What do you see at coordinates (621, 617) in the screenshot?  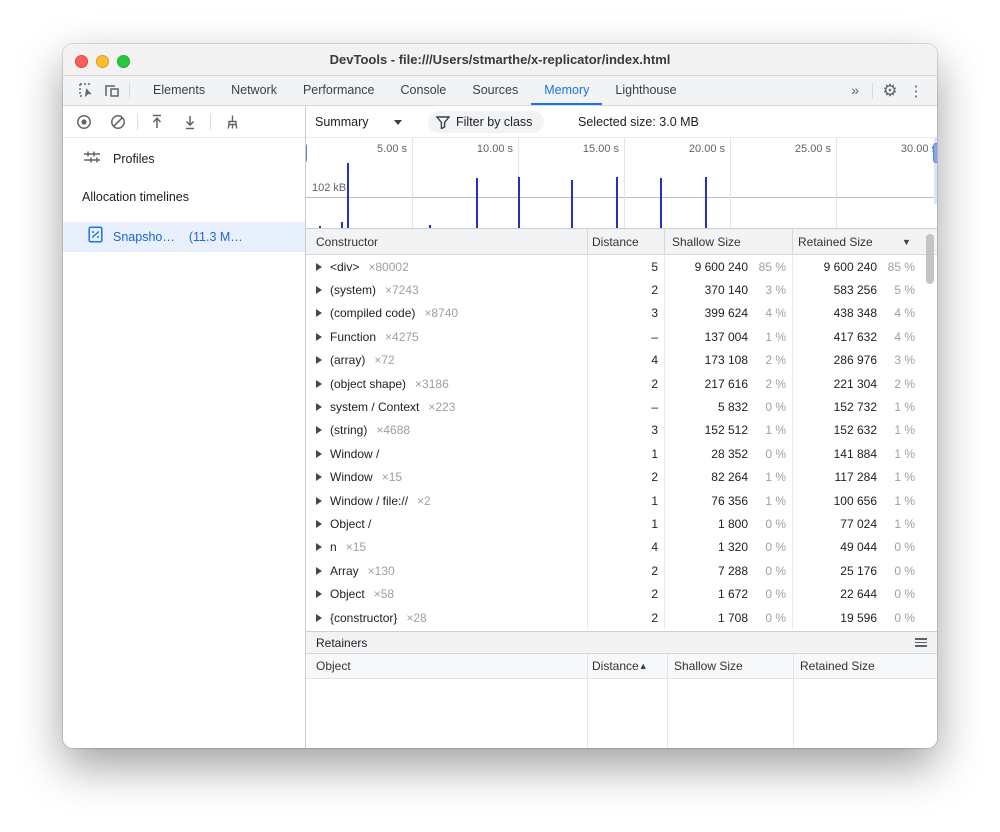 I see `table-row: {constructor} ×28 2 1 708 0 % 19 596 0 %` at bounding box center [621, 617].